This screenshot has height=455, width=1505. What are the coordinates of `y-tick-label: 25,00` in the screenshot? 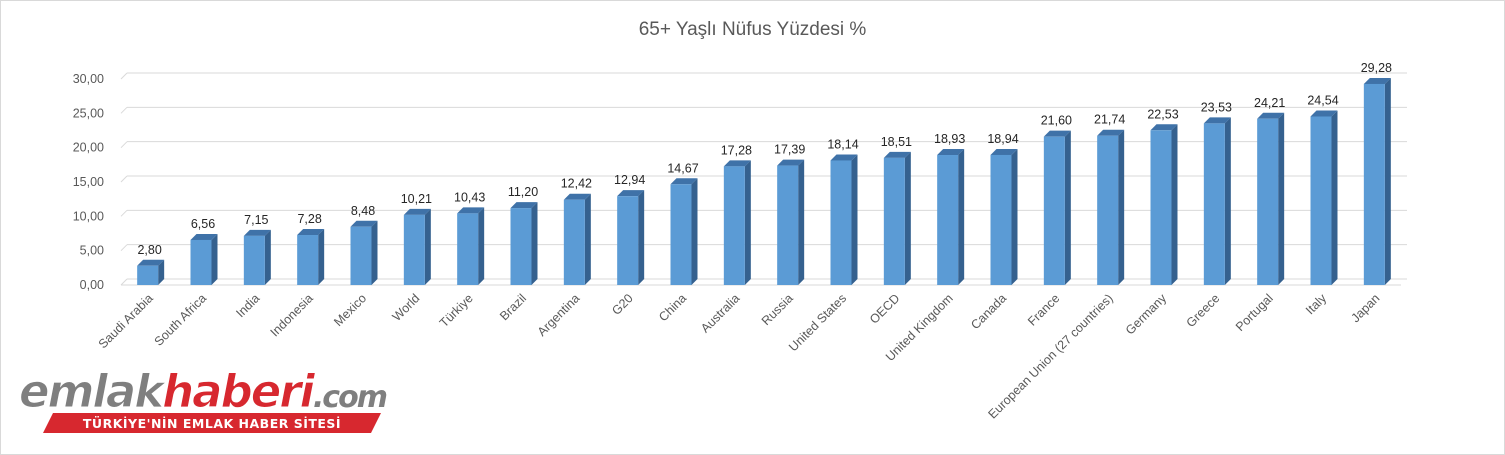 It's located at (88, 113).